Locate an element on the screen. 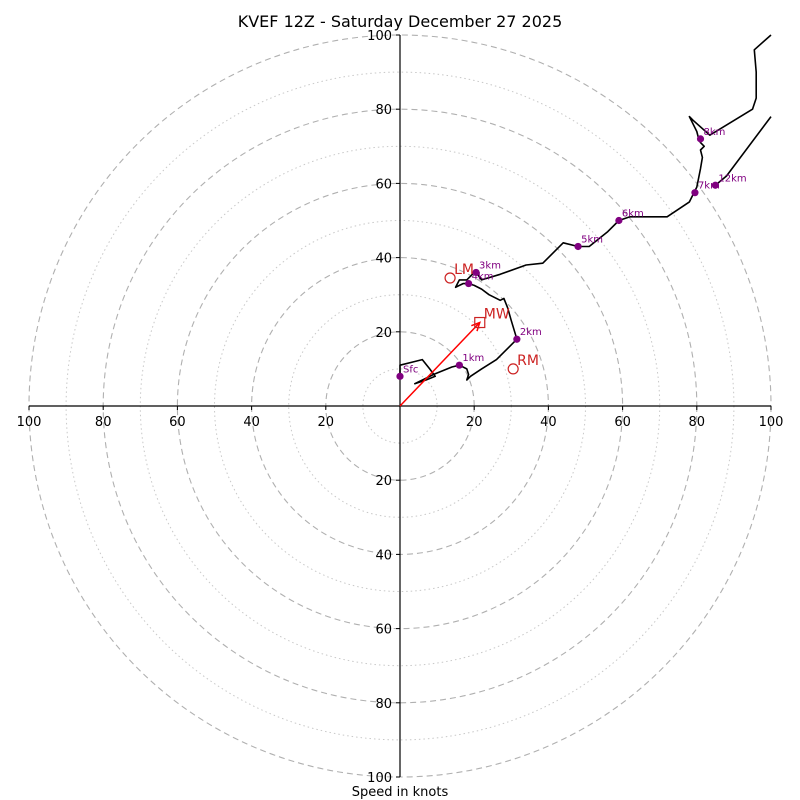  height-label-4km: 4km is located at coordinates (483, 277).